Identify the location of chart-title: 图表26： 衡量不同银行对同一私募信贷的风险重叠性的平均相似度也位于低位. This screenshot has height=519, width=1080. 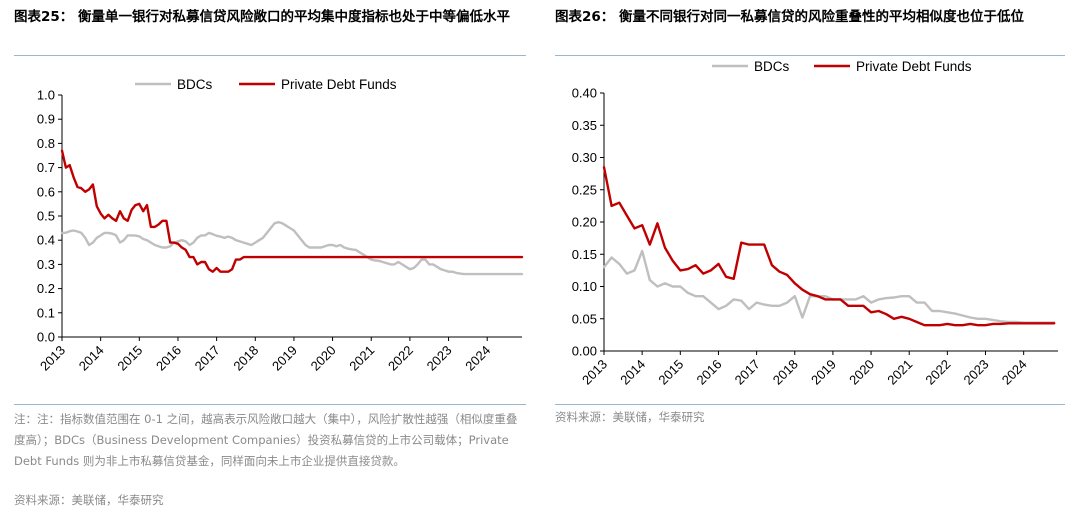
(789, 17).